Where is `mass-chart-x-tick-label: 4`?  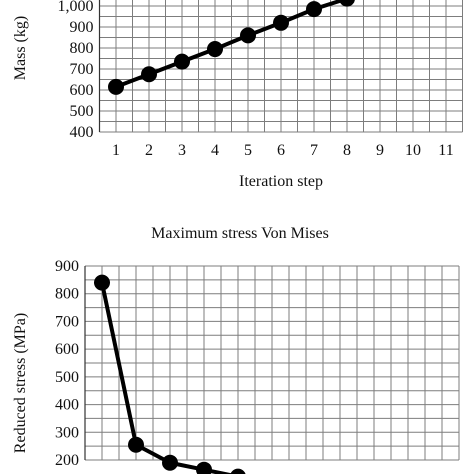 mass-chart-x-tick-label: 4 is located at coordinates (215, 150).